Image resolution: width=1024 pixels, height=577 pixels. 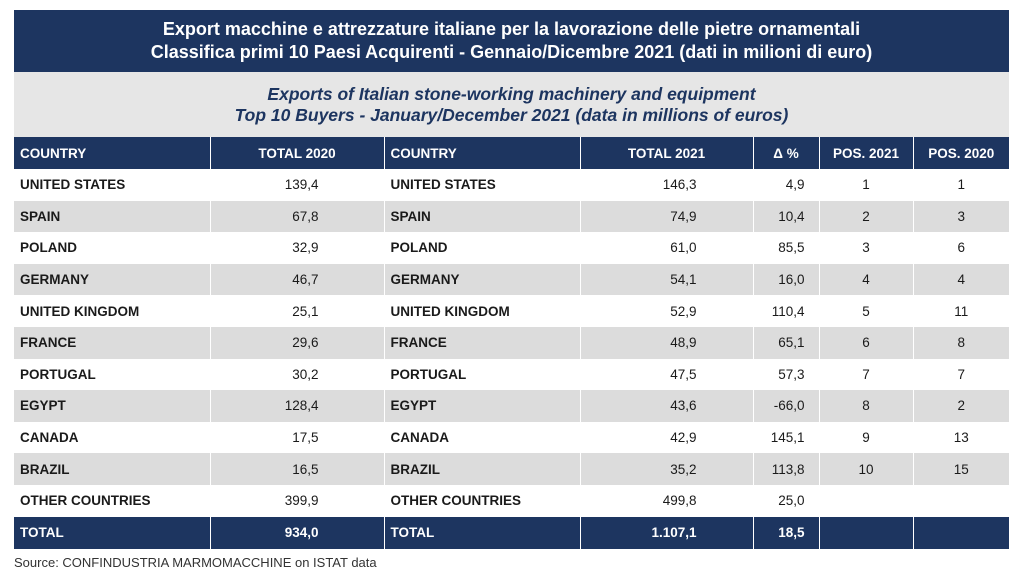 I want to click on cell-total-2021: 74,9, so click(x=667, y=216).